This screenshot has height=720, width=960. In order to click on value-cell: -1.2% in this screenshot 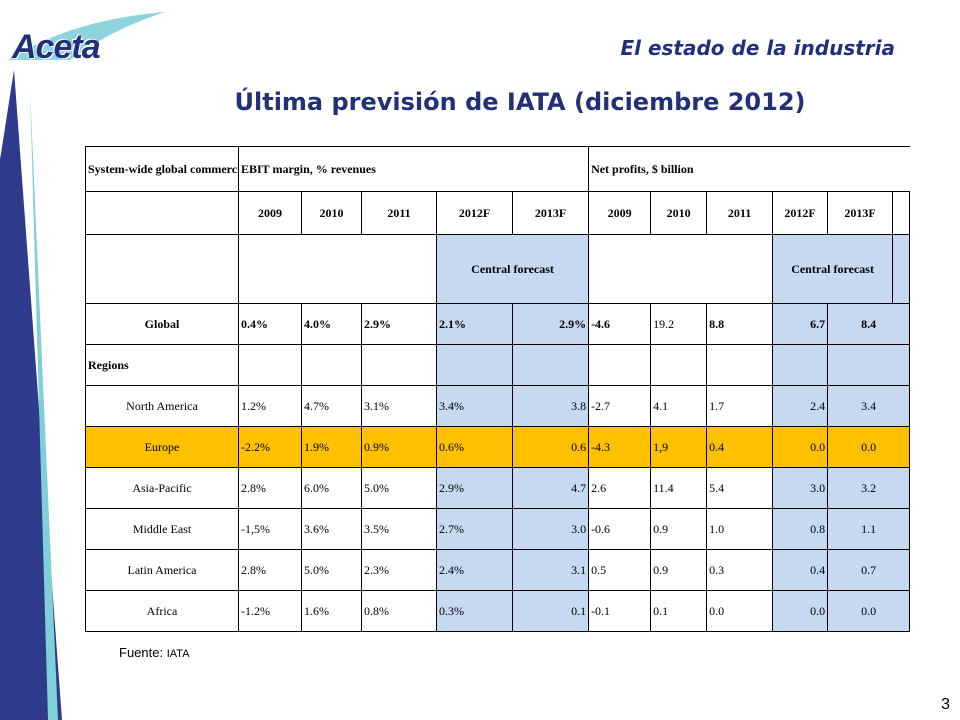, I will do `click(270, 611)`.